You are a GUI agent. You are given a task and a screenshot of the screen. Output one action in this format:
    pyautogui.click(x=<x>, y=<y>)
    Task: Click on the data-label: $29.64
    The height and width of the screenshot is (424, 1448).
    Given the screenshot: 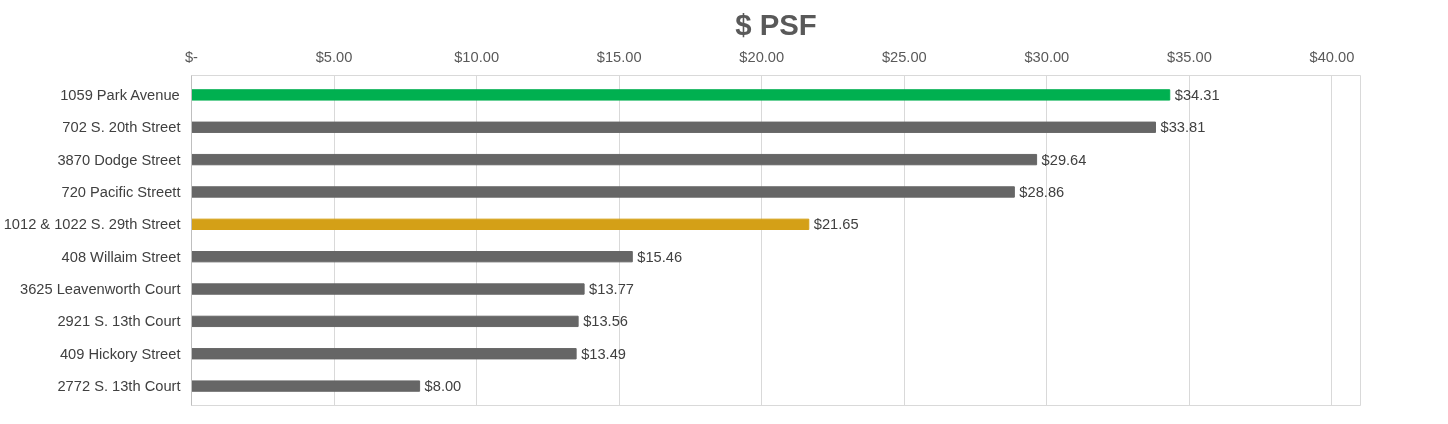 What is the action you would take?
    pyautogui.click(x=1064, y=159)
    